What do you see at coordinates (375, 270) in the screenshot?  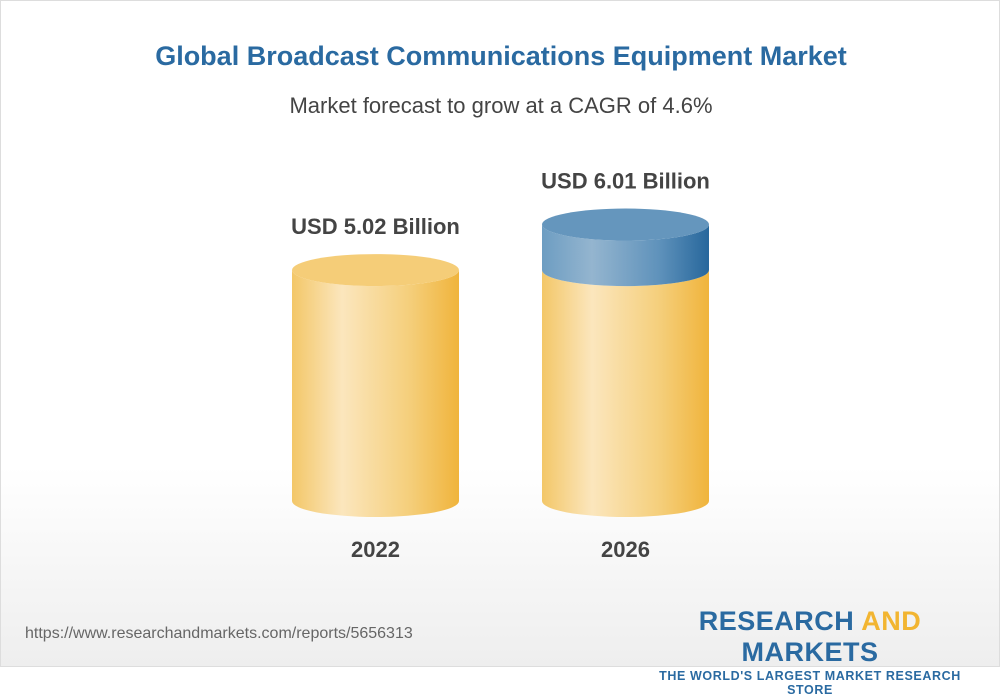 I see `cylinder-top-2022` at bounding box center [375, 270].